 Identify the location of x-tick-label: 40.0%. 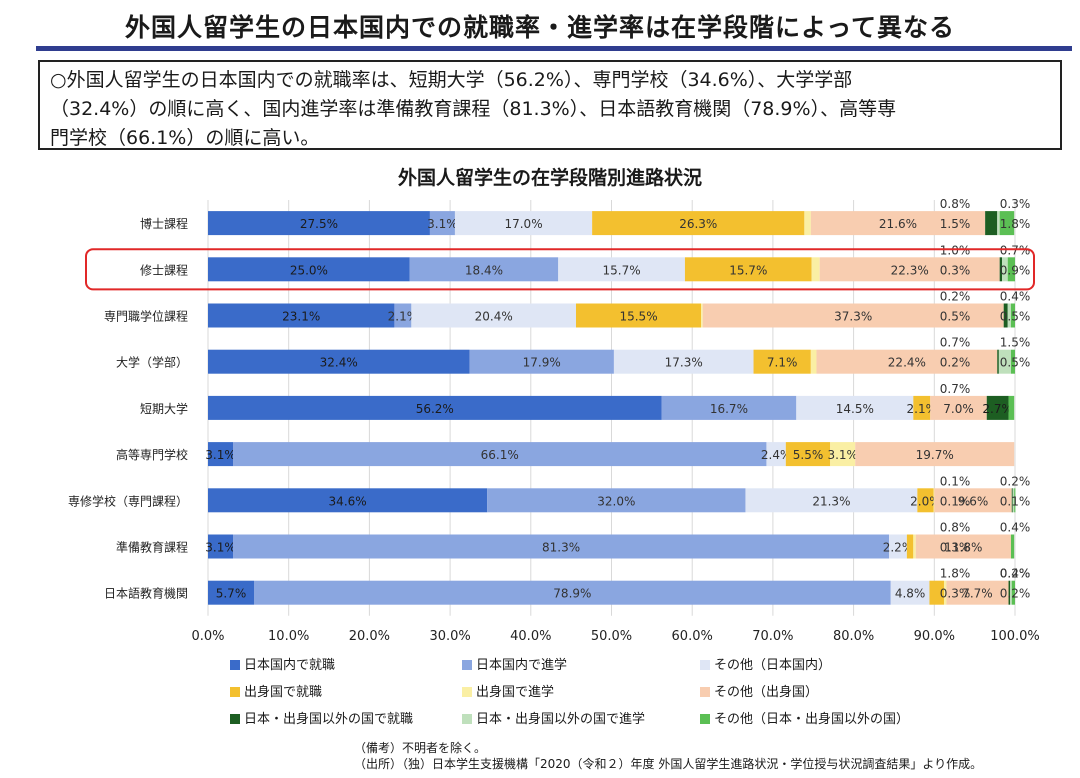
(530, 636).